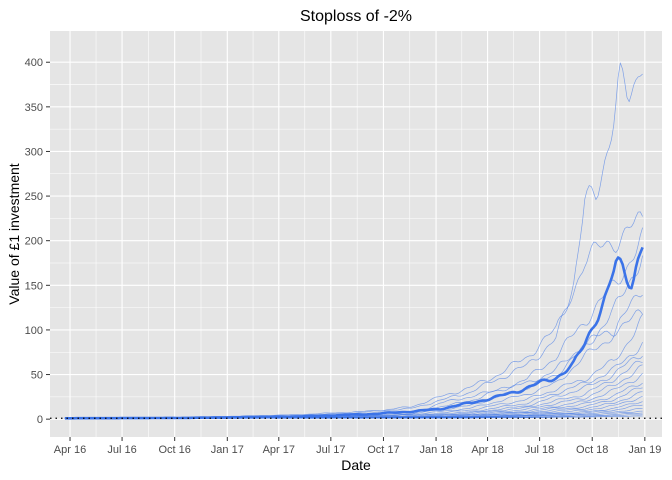 This screenshot has width=672, height=480. Describe the element at coordinates (174, 450) in the screenshot. I see `x-tick-label: Oct 16` at that location.